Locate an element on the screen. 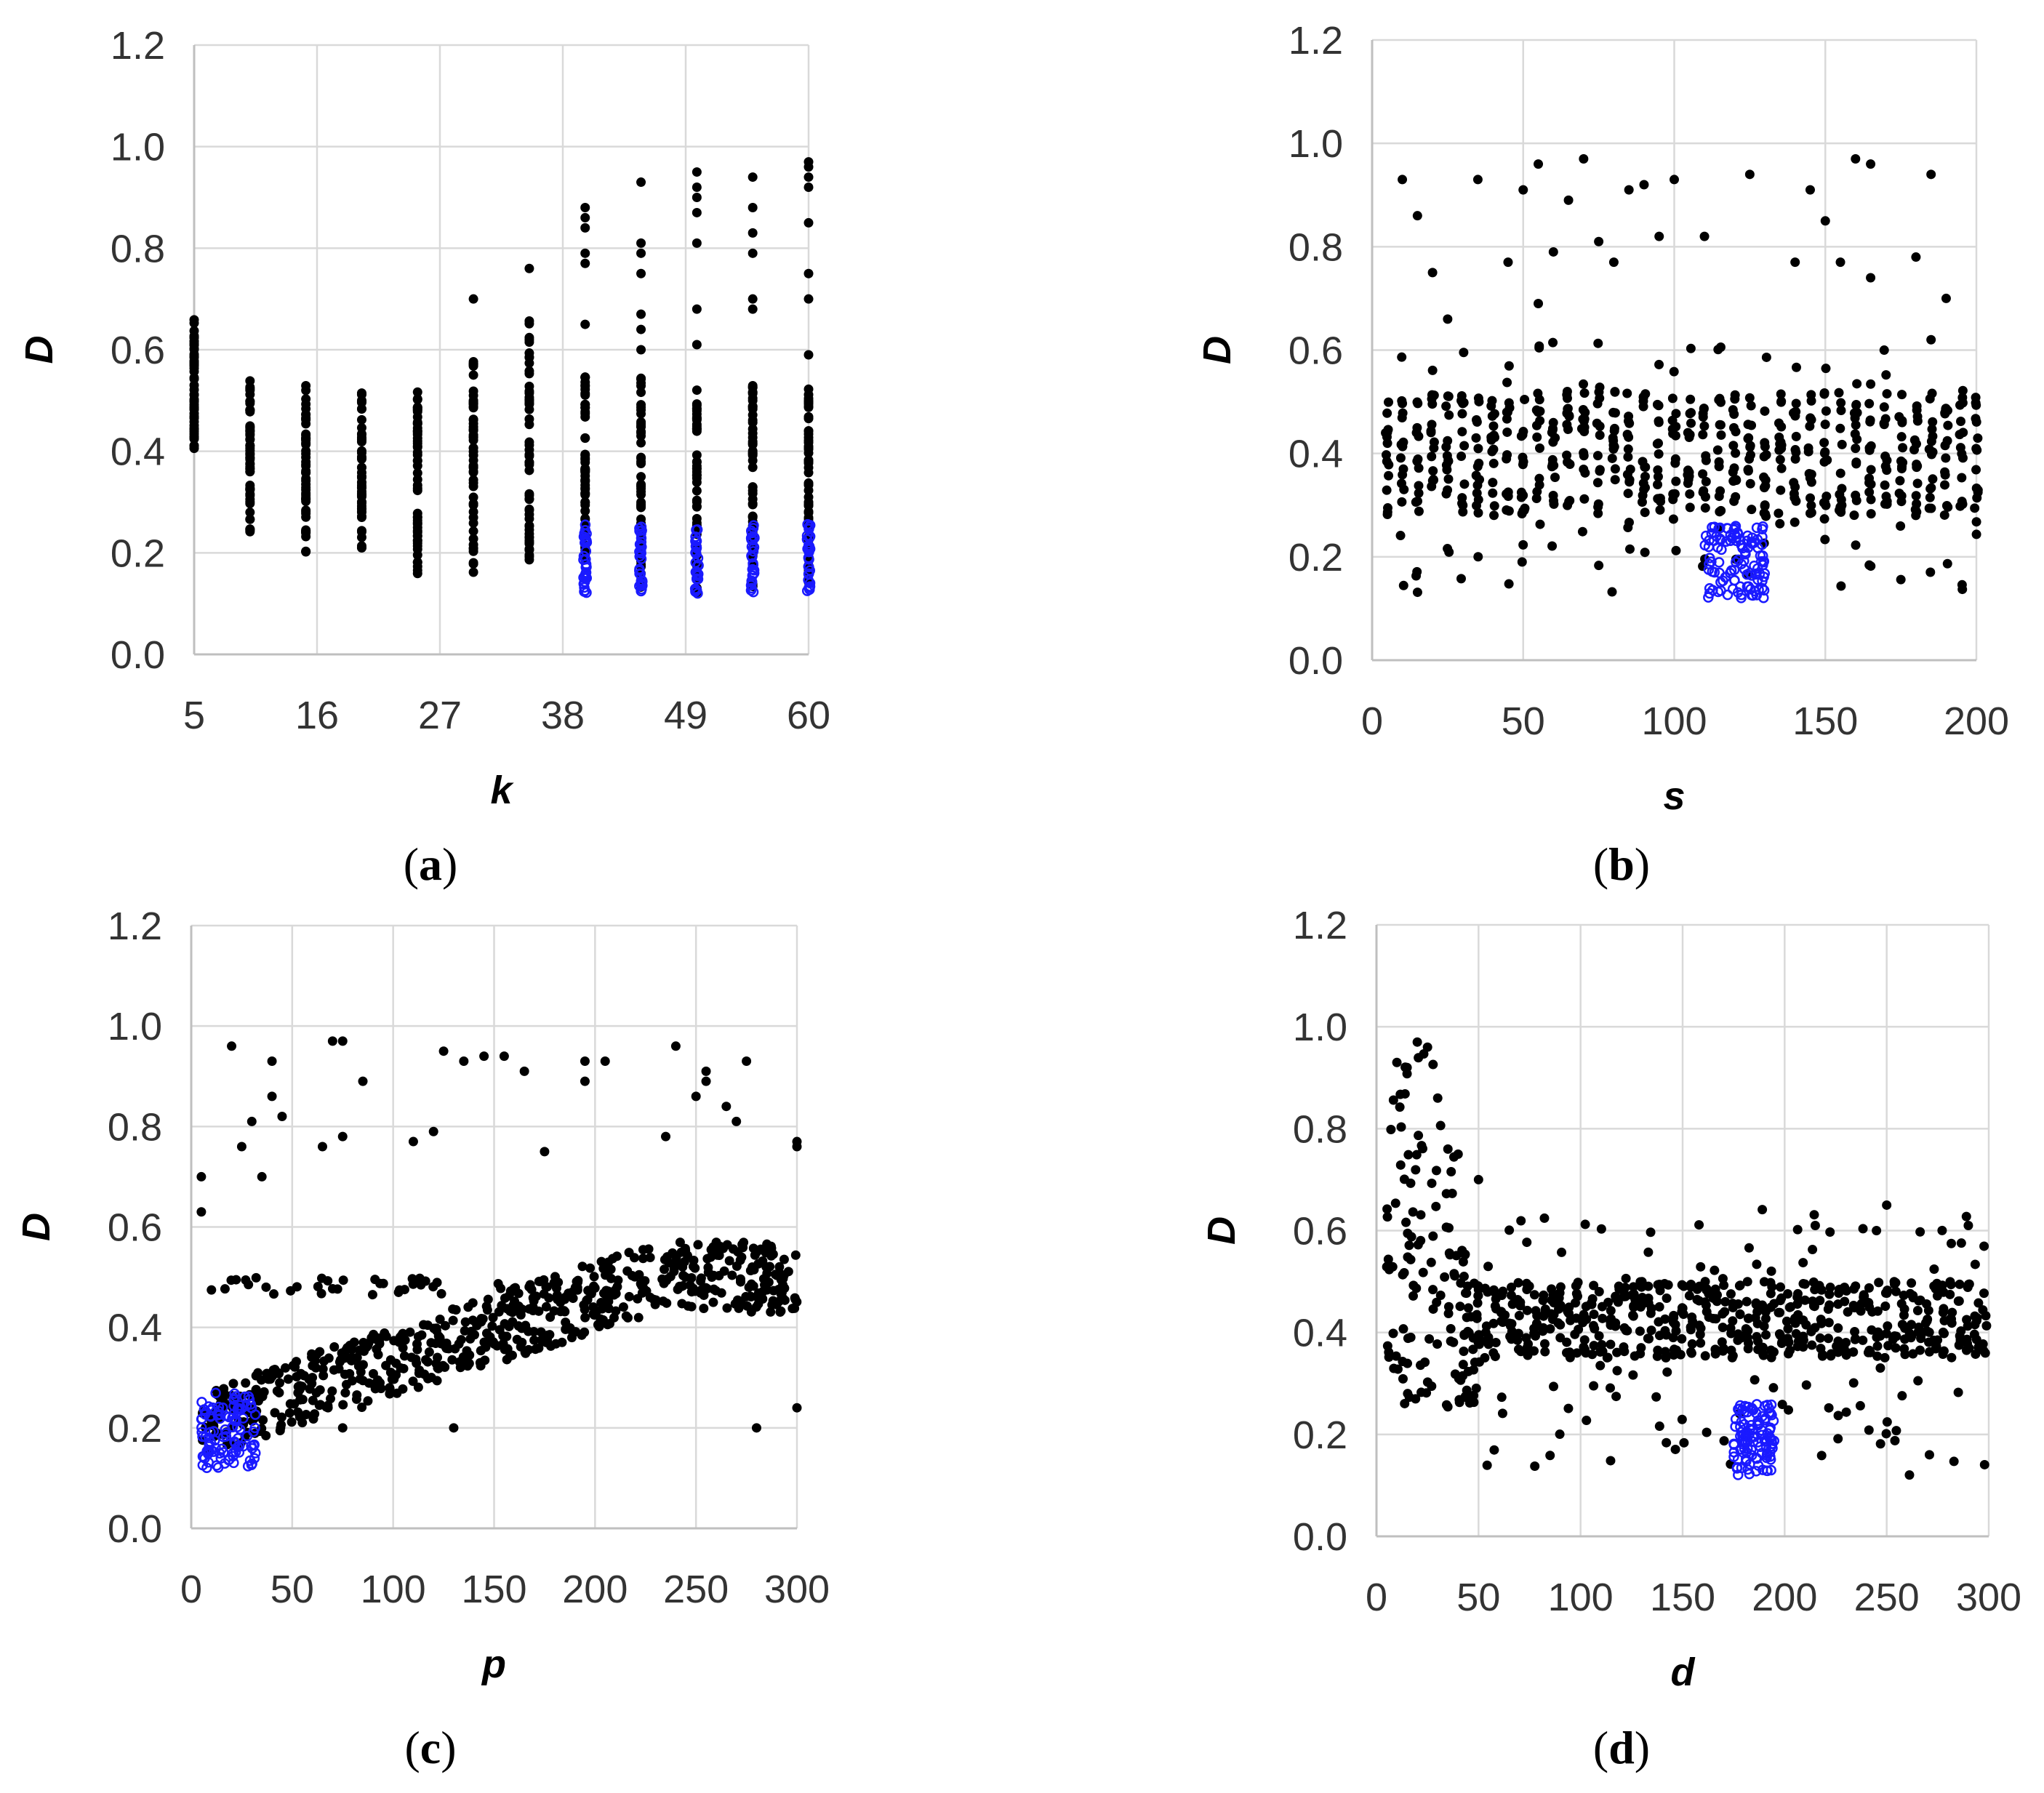 Image resolution: width=2044 pixels, height=1793 pixels. y-axis-title: D is located at coordinates (1221, 1230).